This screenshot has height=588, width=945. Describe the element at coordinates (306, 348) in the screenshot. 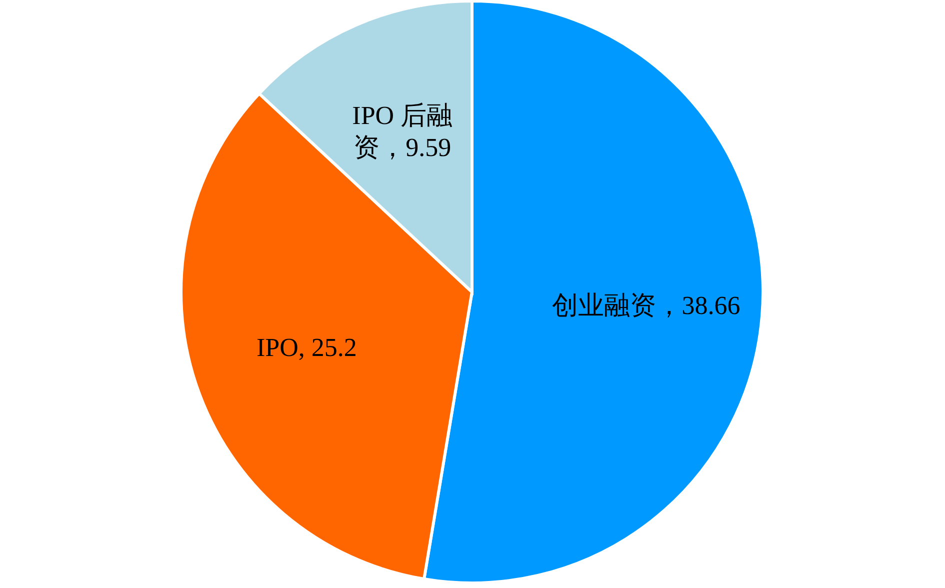

I see `slice-label: IPO, 25.2` at that location.